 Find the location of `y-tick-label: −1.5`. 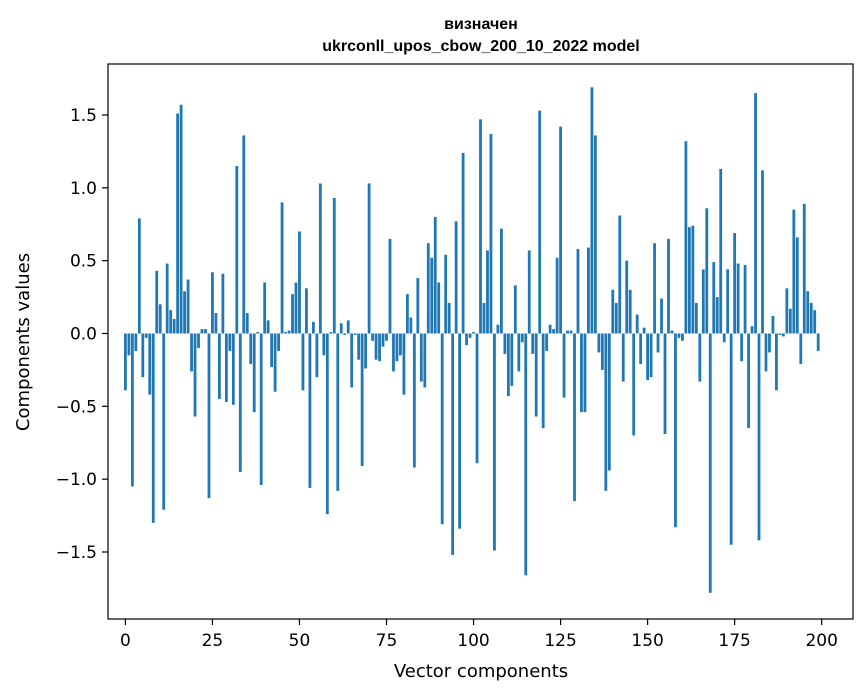

y-tick-label: −1.5 is located at coordinates (76, 553).